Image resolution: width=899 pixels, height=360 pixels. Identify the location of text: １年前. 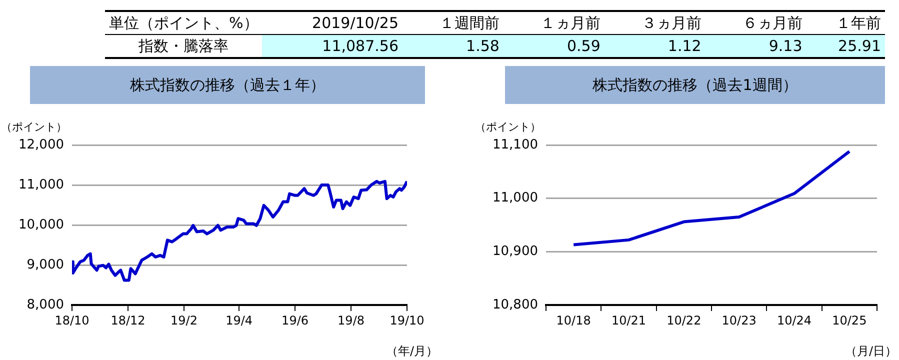
(845, 22).